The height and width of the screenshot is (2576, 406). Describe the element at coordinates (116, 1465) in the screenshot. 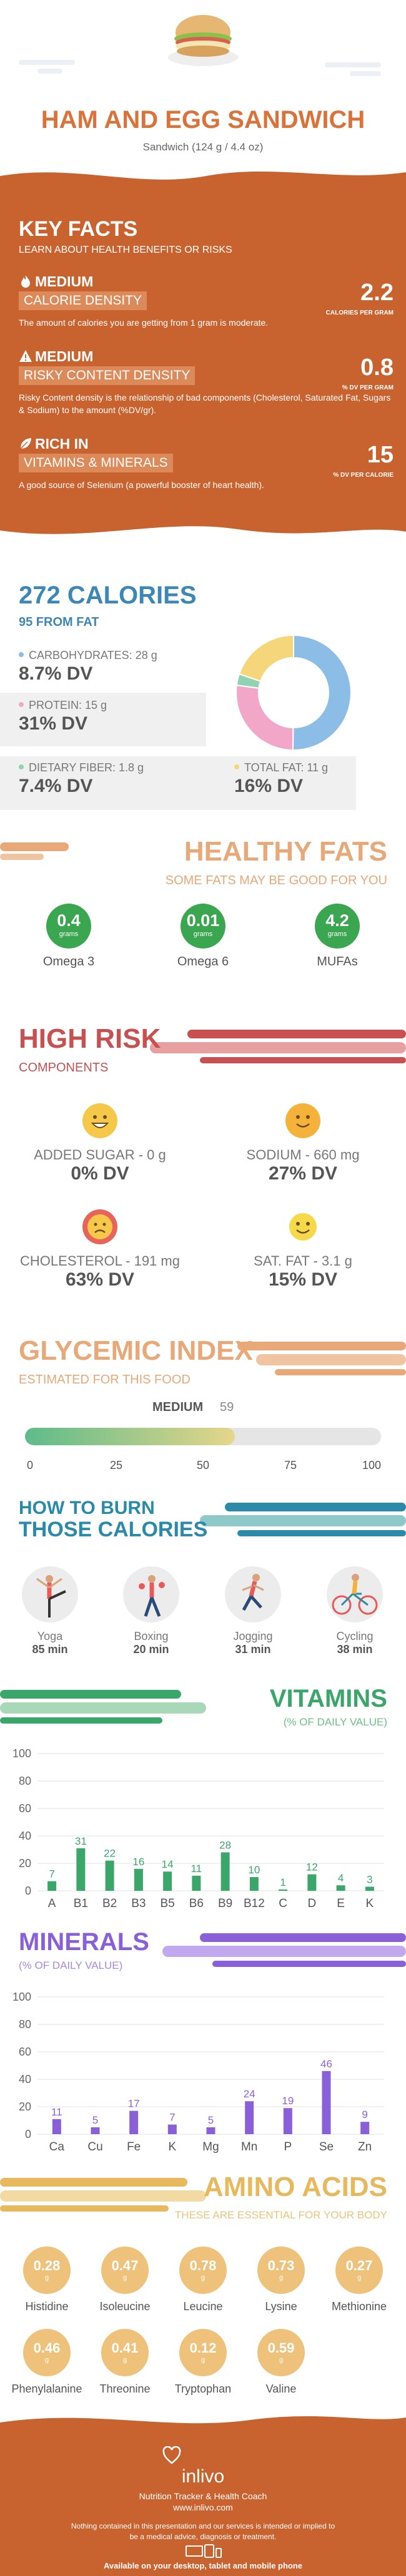

I see `glycemic-tick: 25` at that location.